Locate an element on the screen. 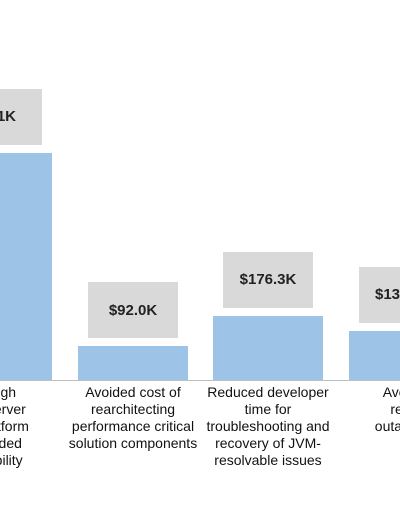 The image size is (400, 516). x-tick-label: Avoide reso outage/fa is located at coordinates (387, 409).